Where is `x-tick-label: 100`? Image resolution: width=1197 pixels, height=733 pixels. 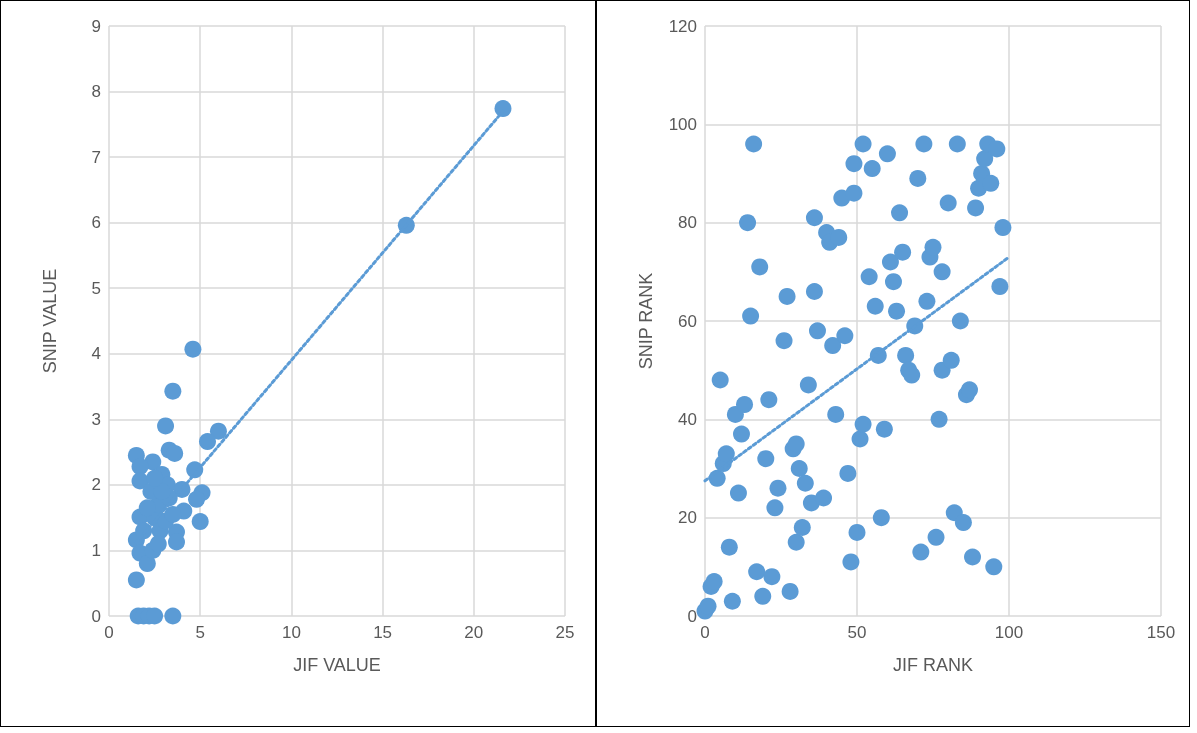 x-tick-label: 100 is located at coordinates (1009, 632).